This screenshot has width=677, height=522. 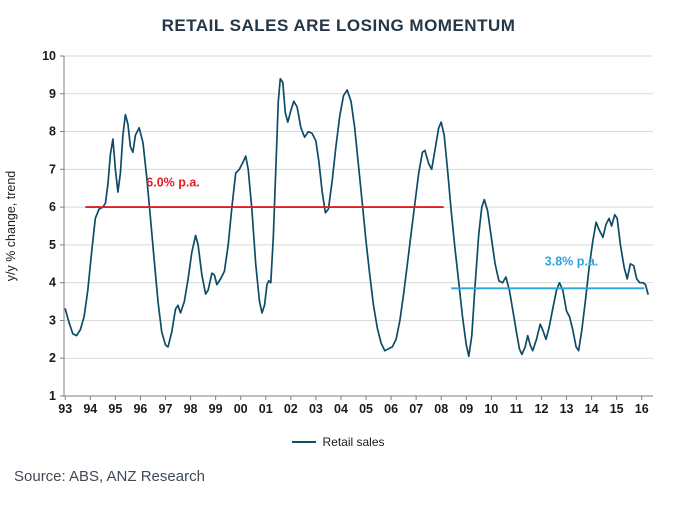 I want to click on y-tick-label-9: 9, so click(x=52, y=94).